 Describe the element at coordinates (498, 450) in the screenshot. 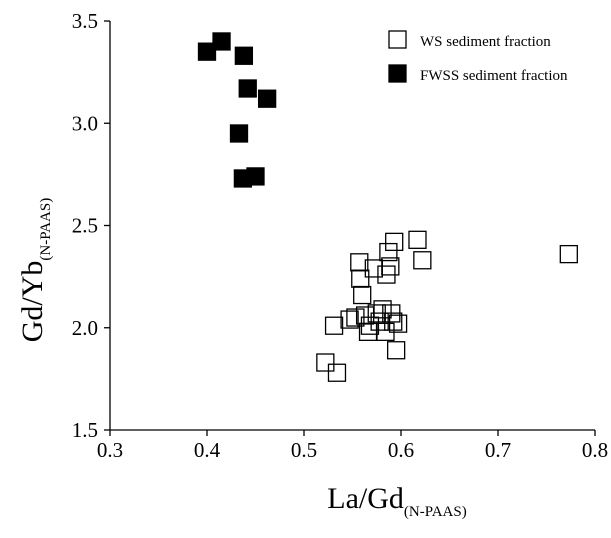

I see `x-tick-label: 0.7` at that location.